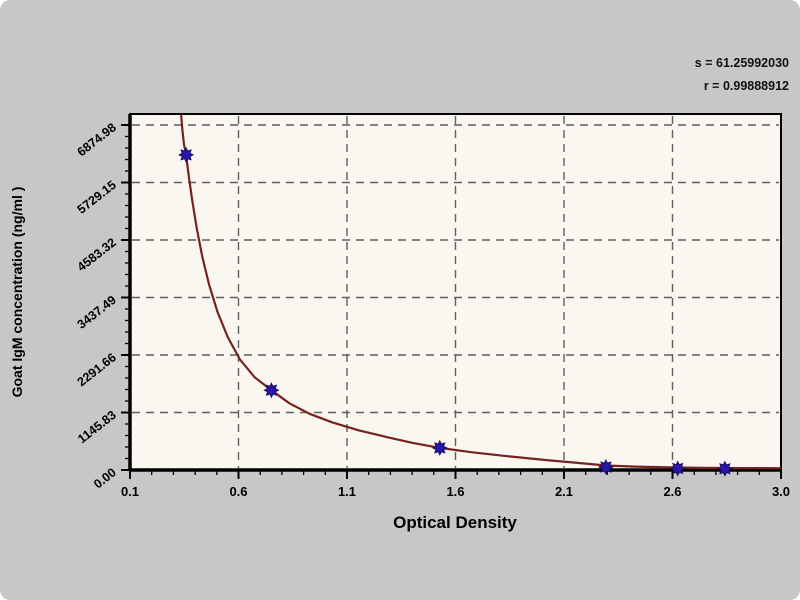 The width and height of the screenshot is (800, 600). I want to click on y-tick-label: 6874.98, so click(97, 139).